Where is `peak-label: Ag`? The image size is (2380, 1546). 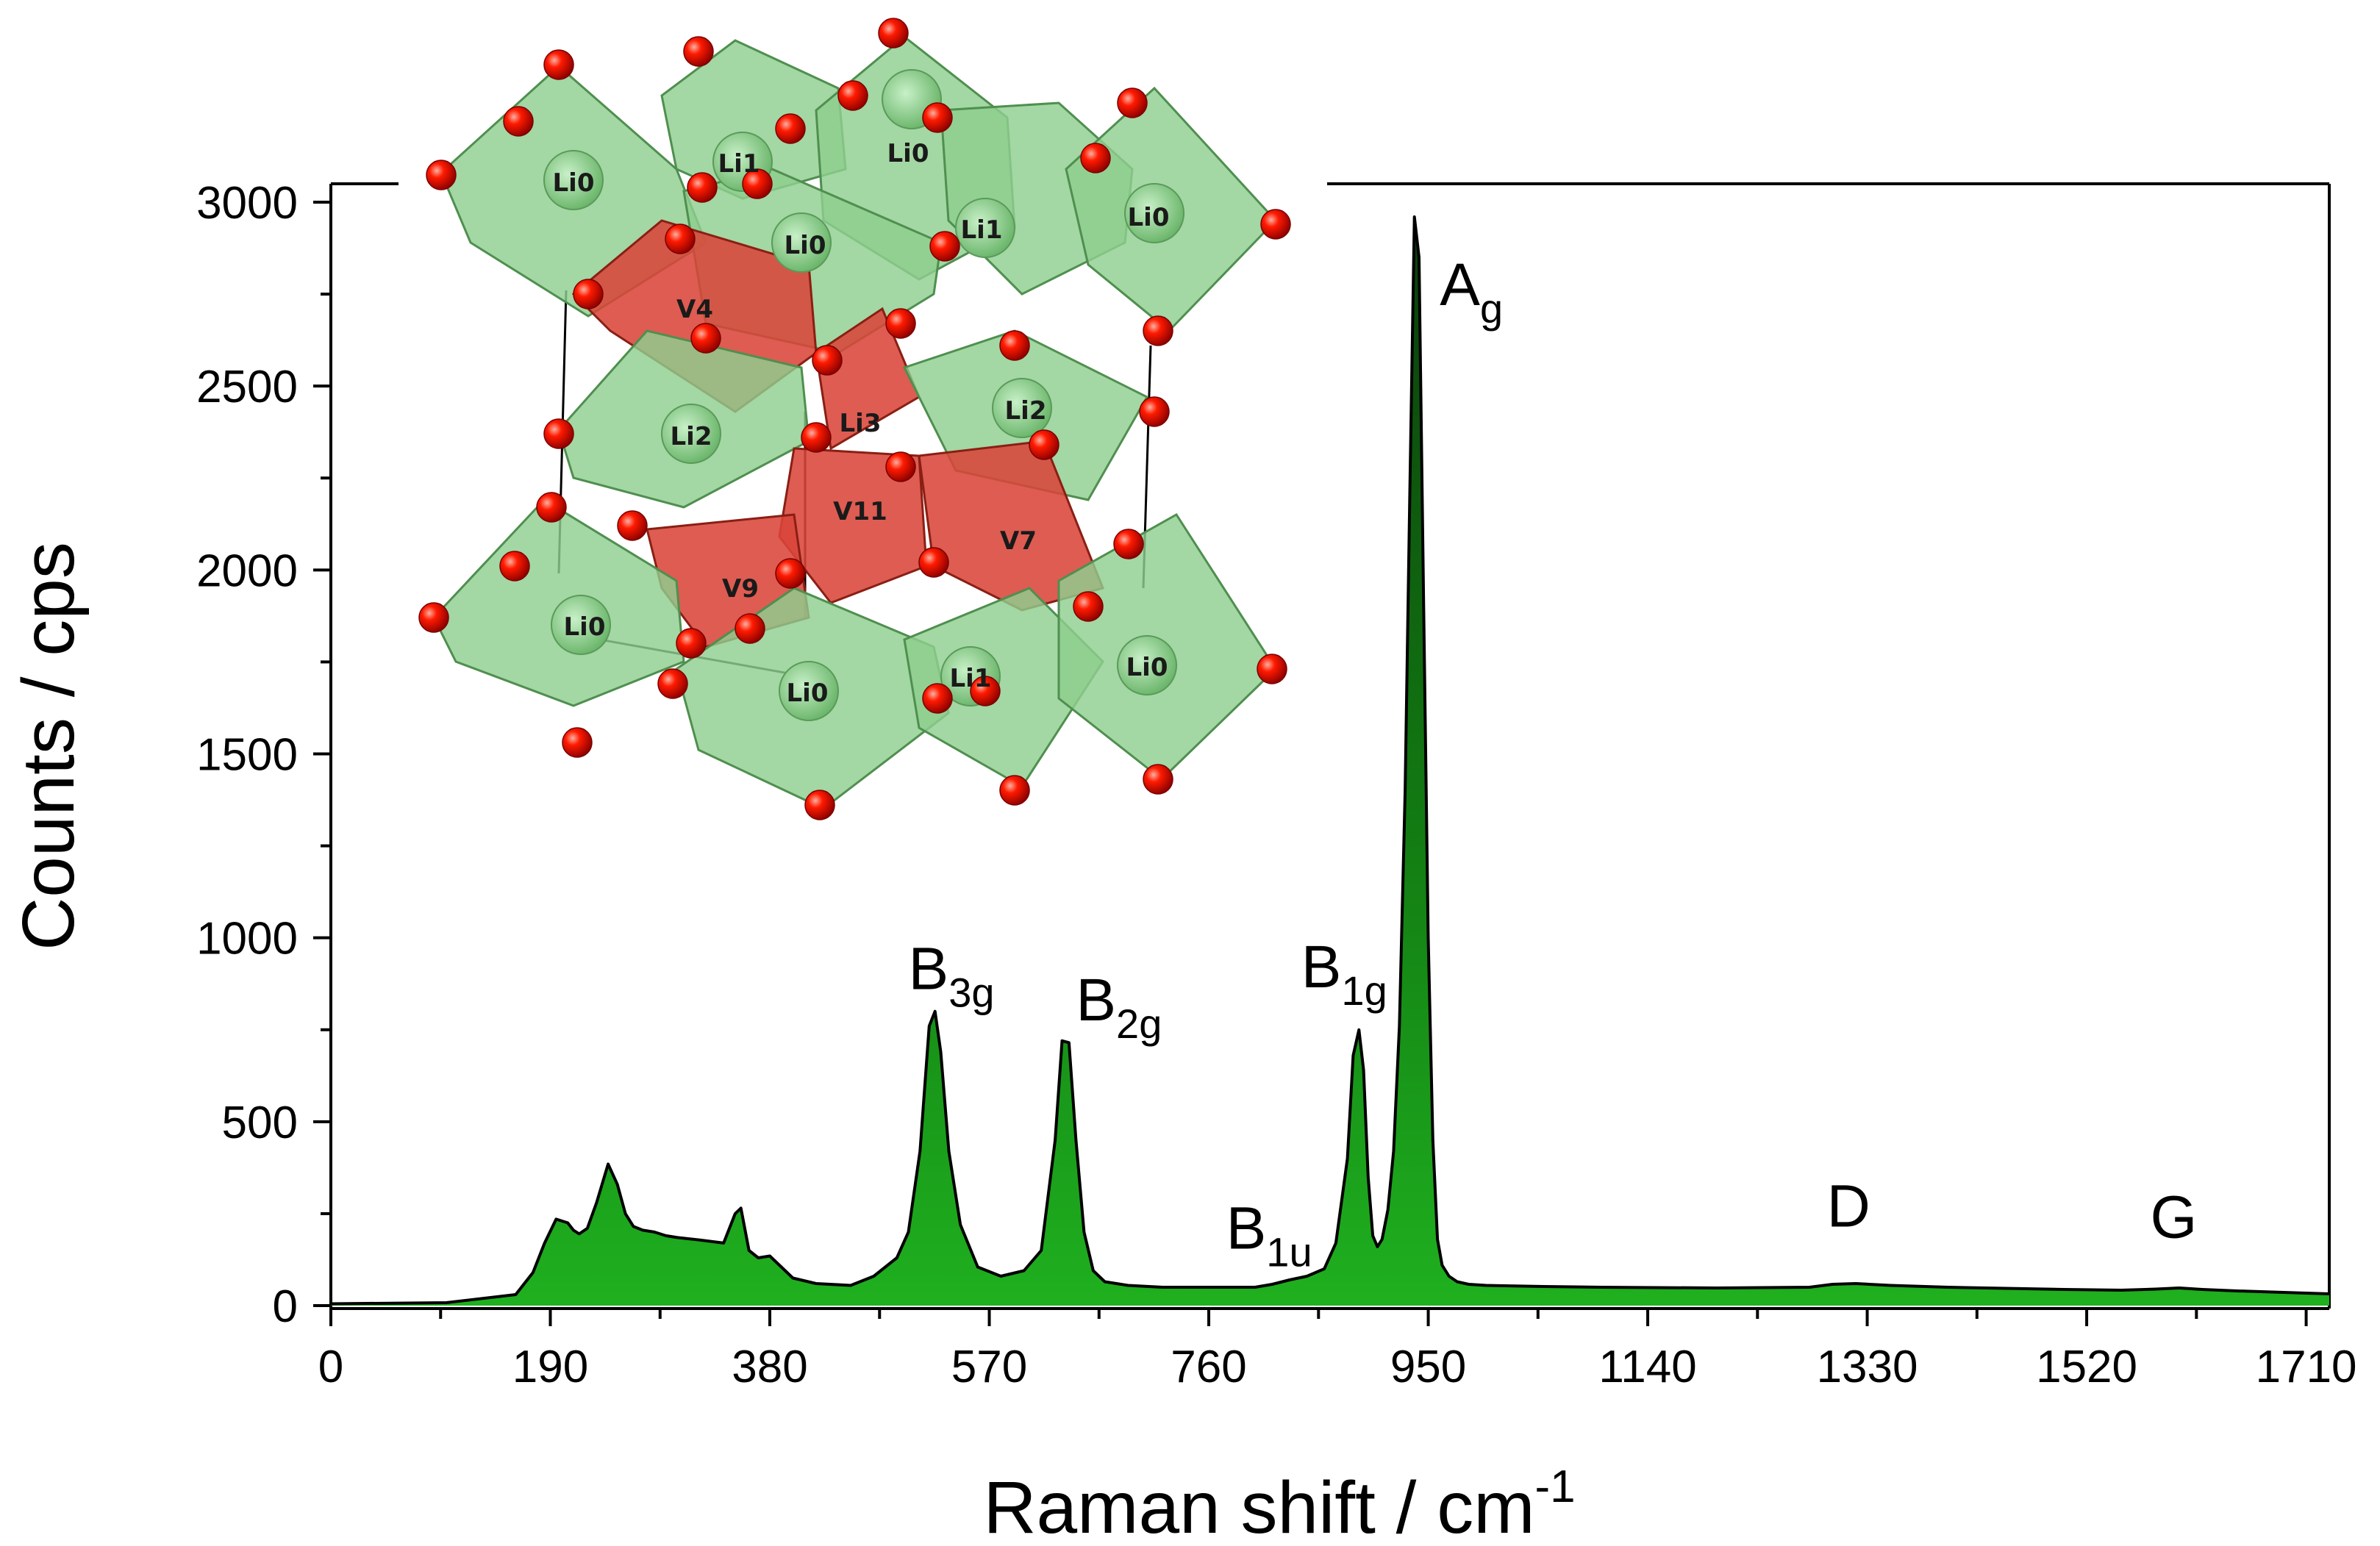 peak-label: Ag is located at coordinates (1471, 291).